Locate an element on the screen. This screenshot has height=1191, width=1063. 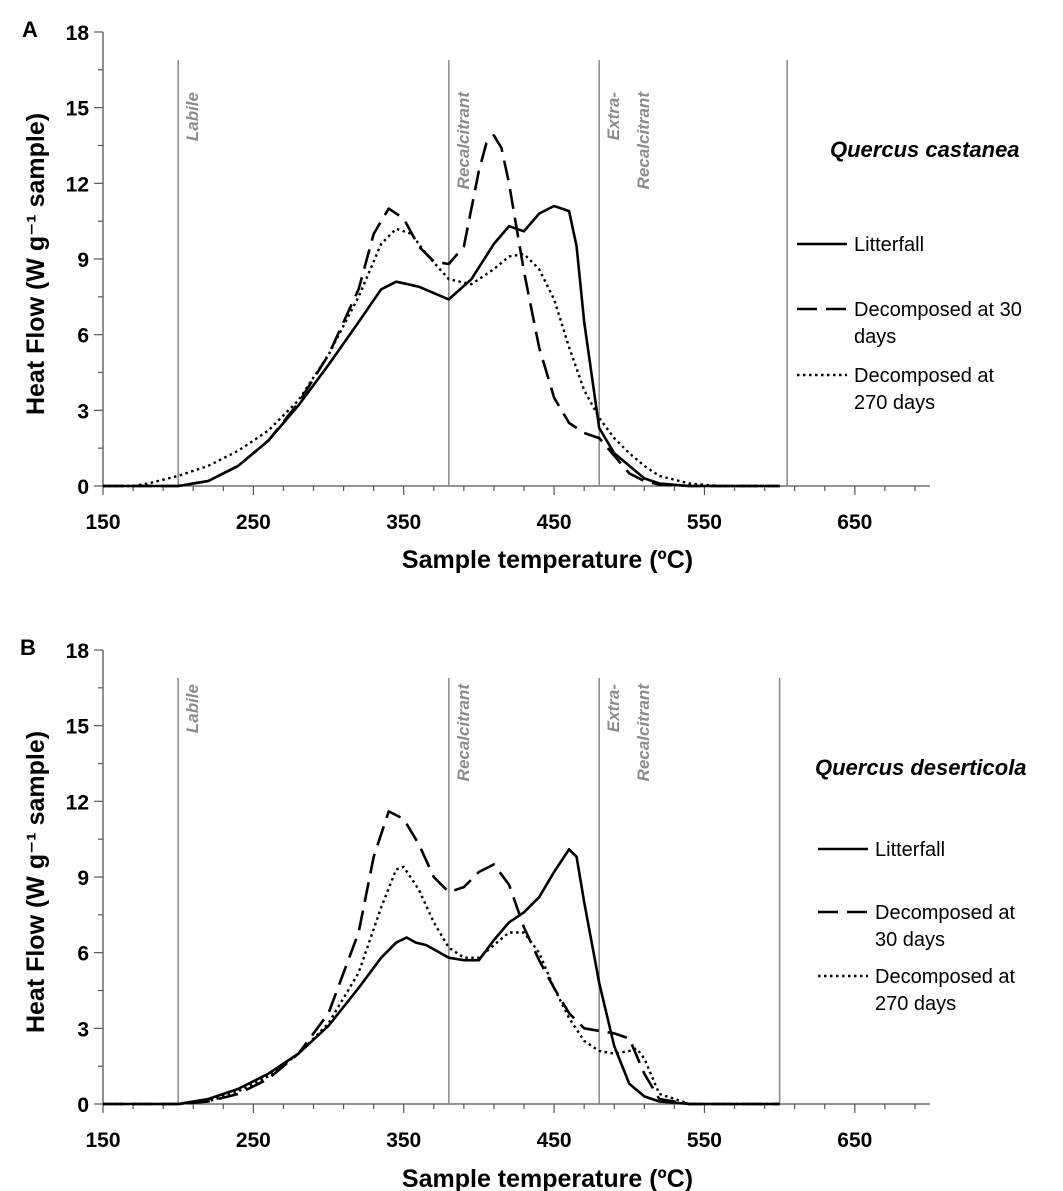
panel-letter: A is located at coordinates (30, 29).